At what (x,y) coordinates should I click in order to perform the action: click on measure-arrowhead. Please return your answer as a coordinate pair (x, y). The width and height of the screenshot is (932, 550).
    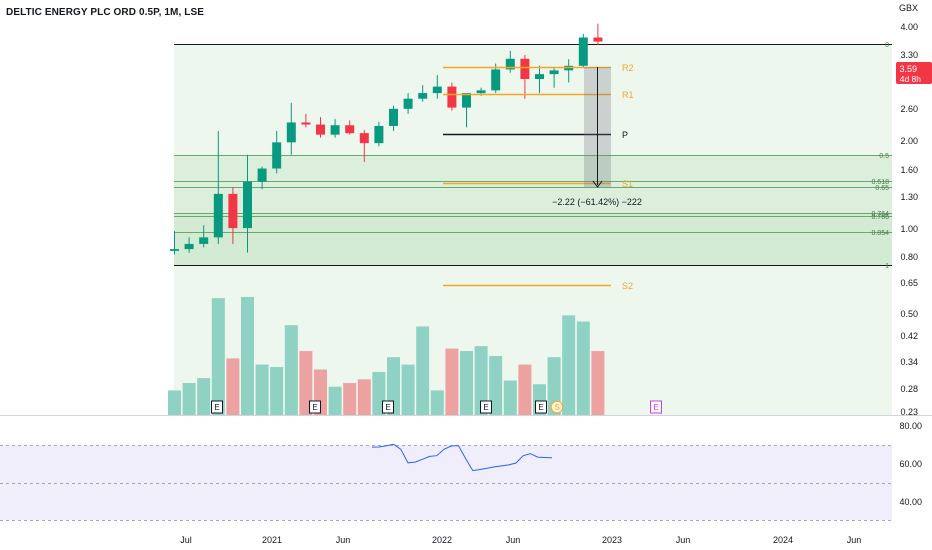
    Looking at the image, I should click on (597, 184).